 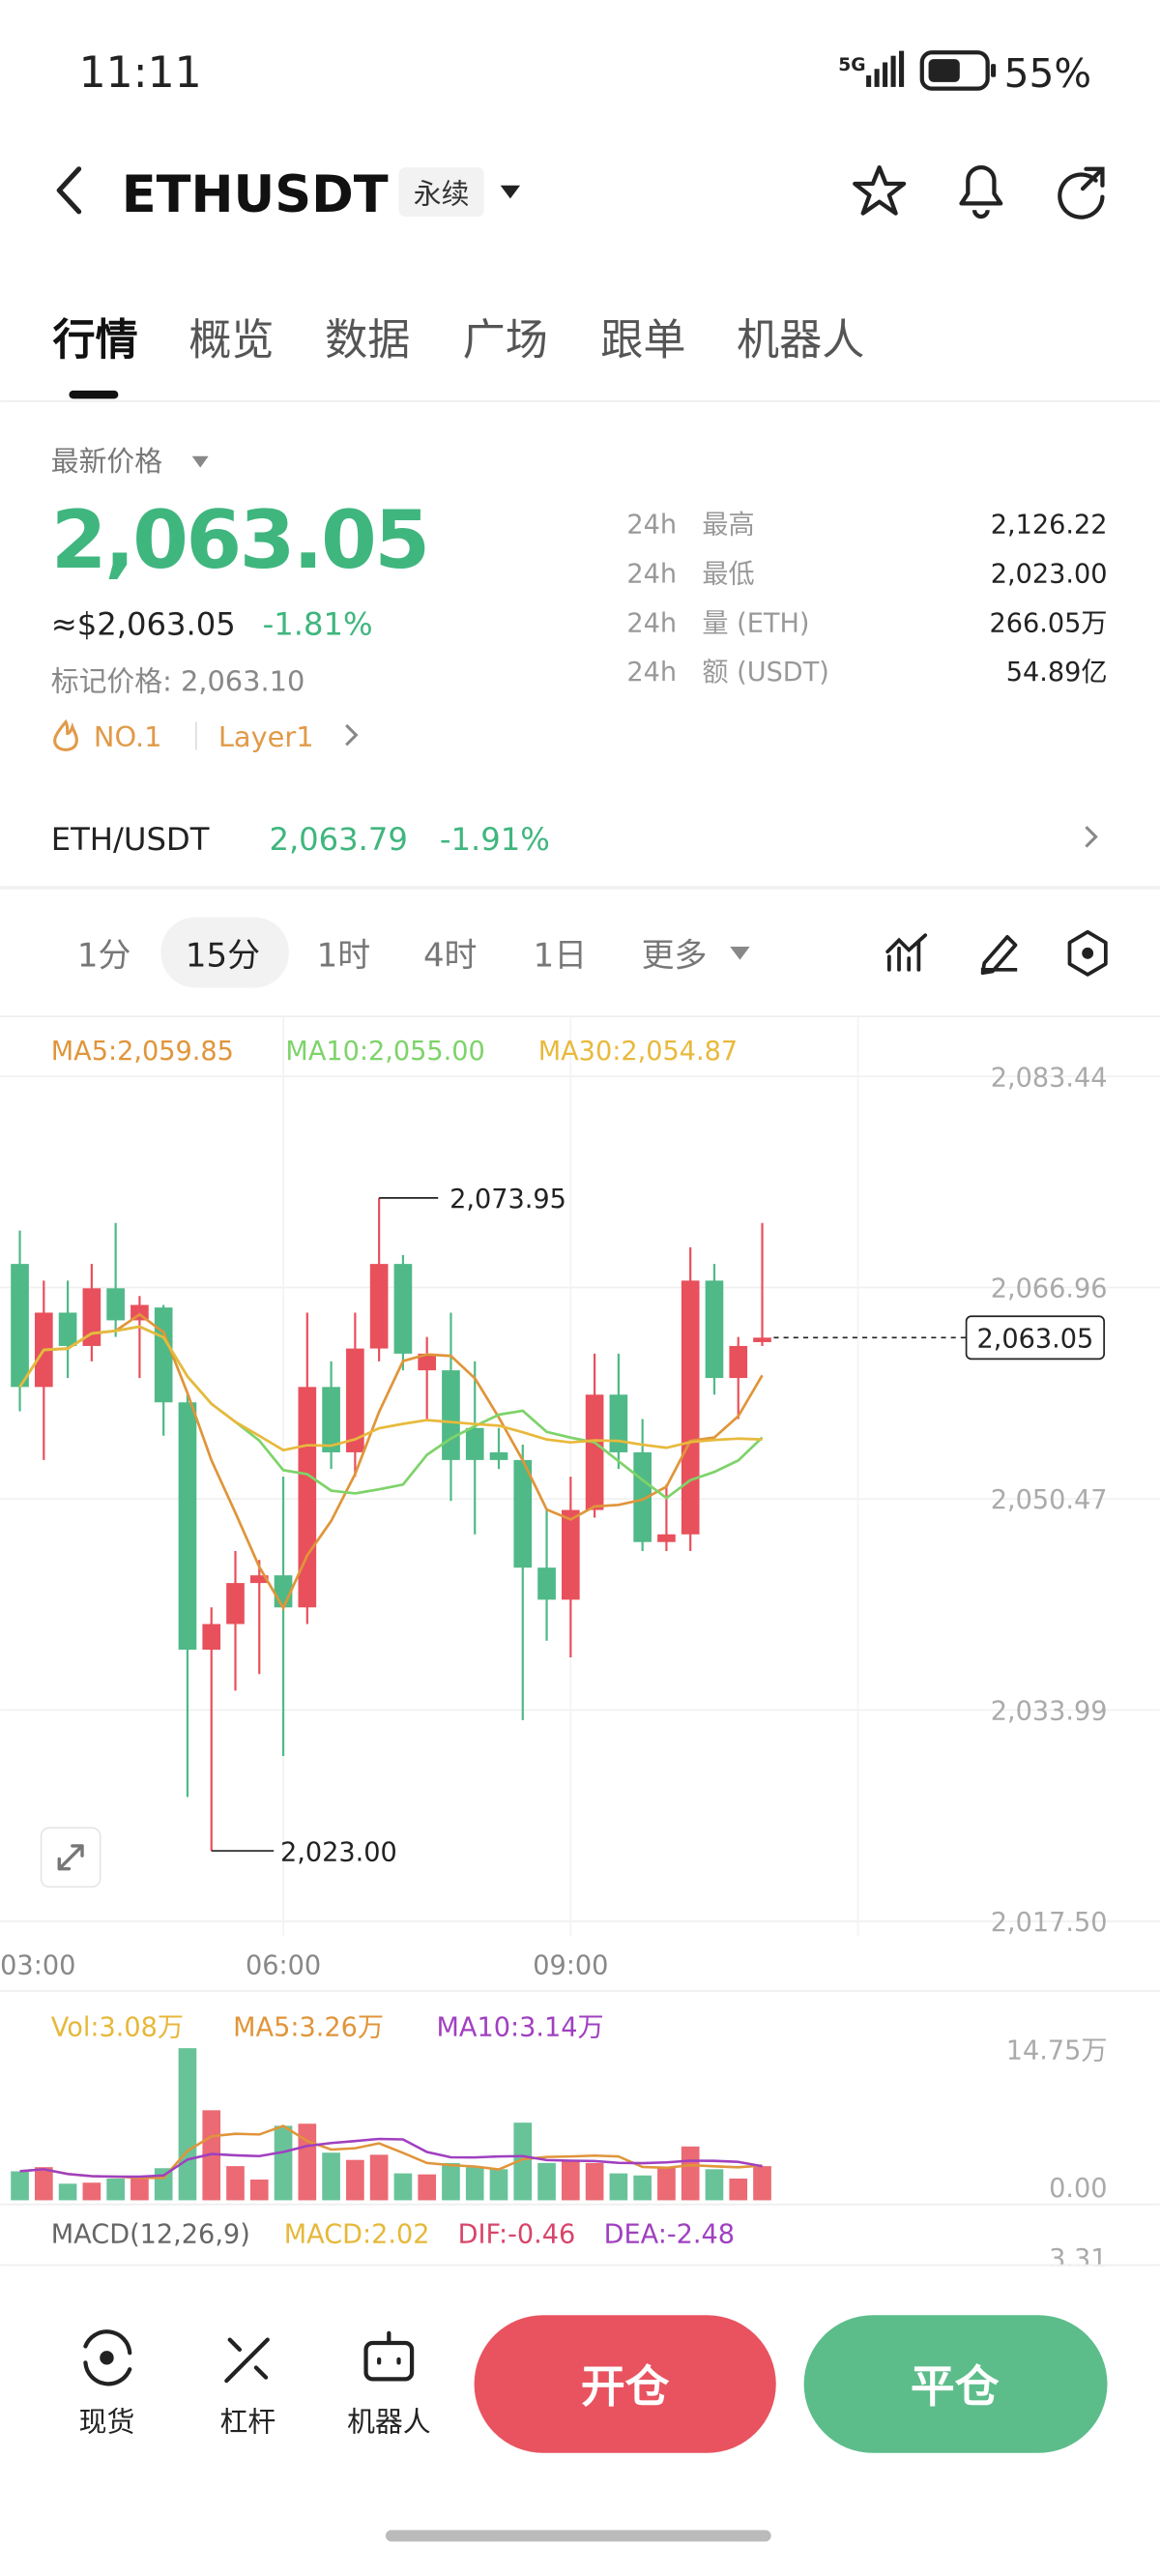 I want to click on last-price-box, so click(x=1035, y=1338).